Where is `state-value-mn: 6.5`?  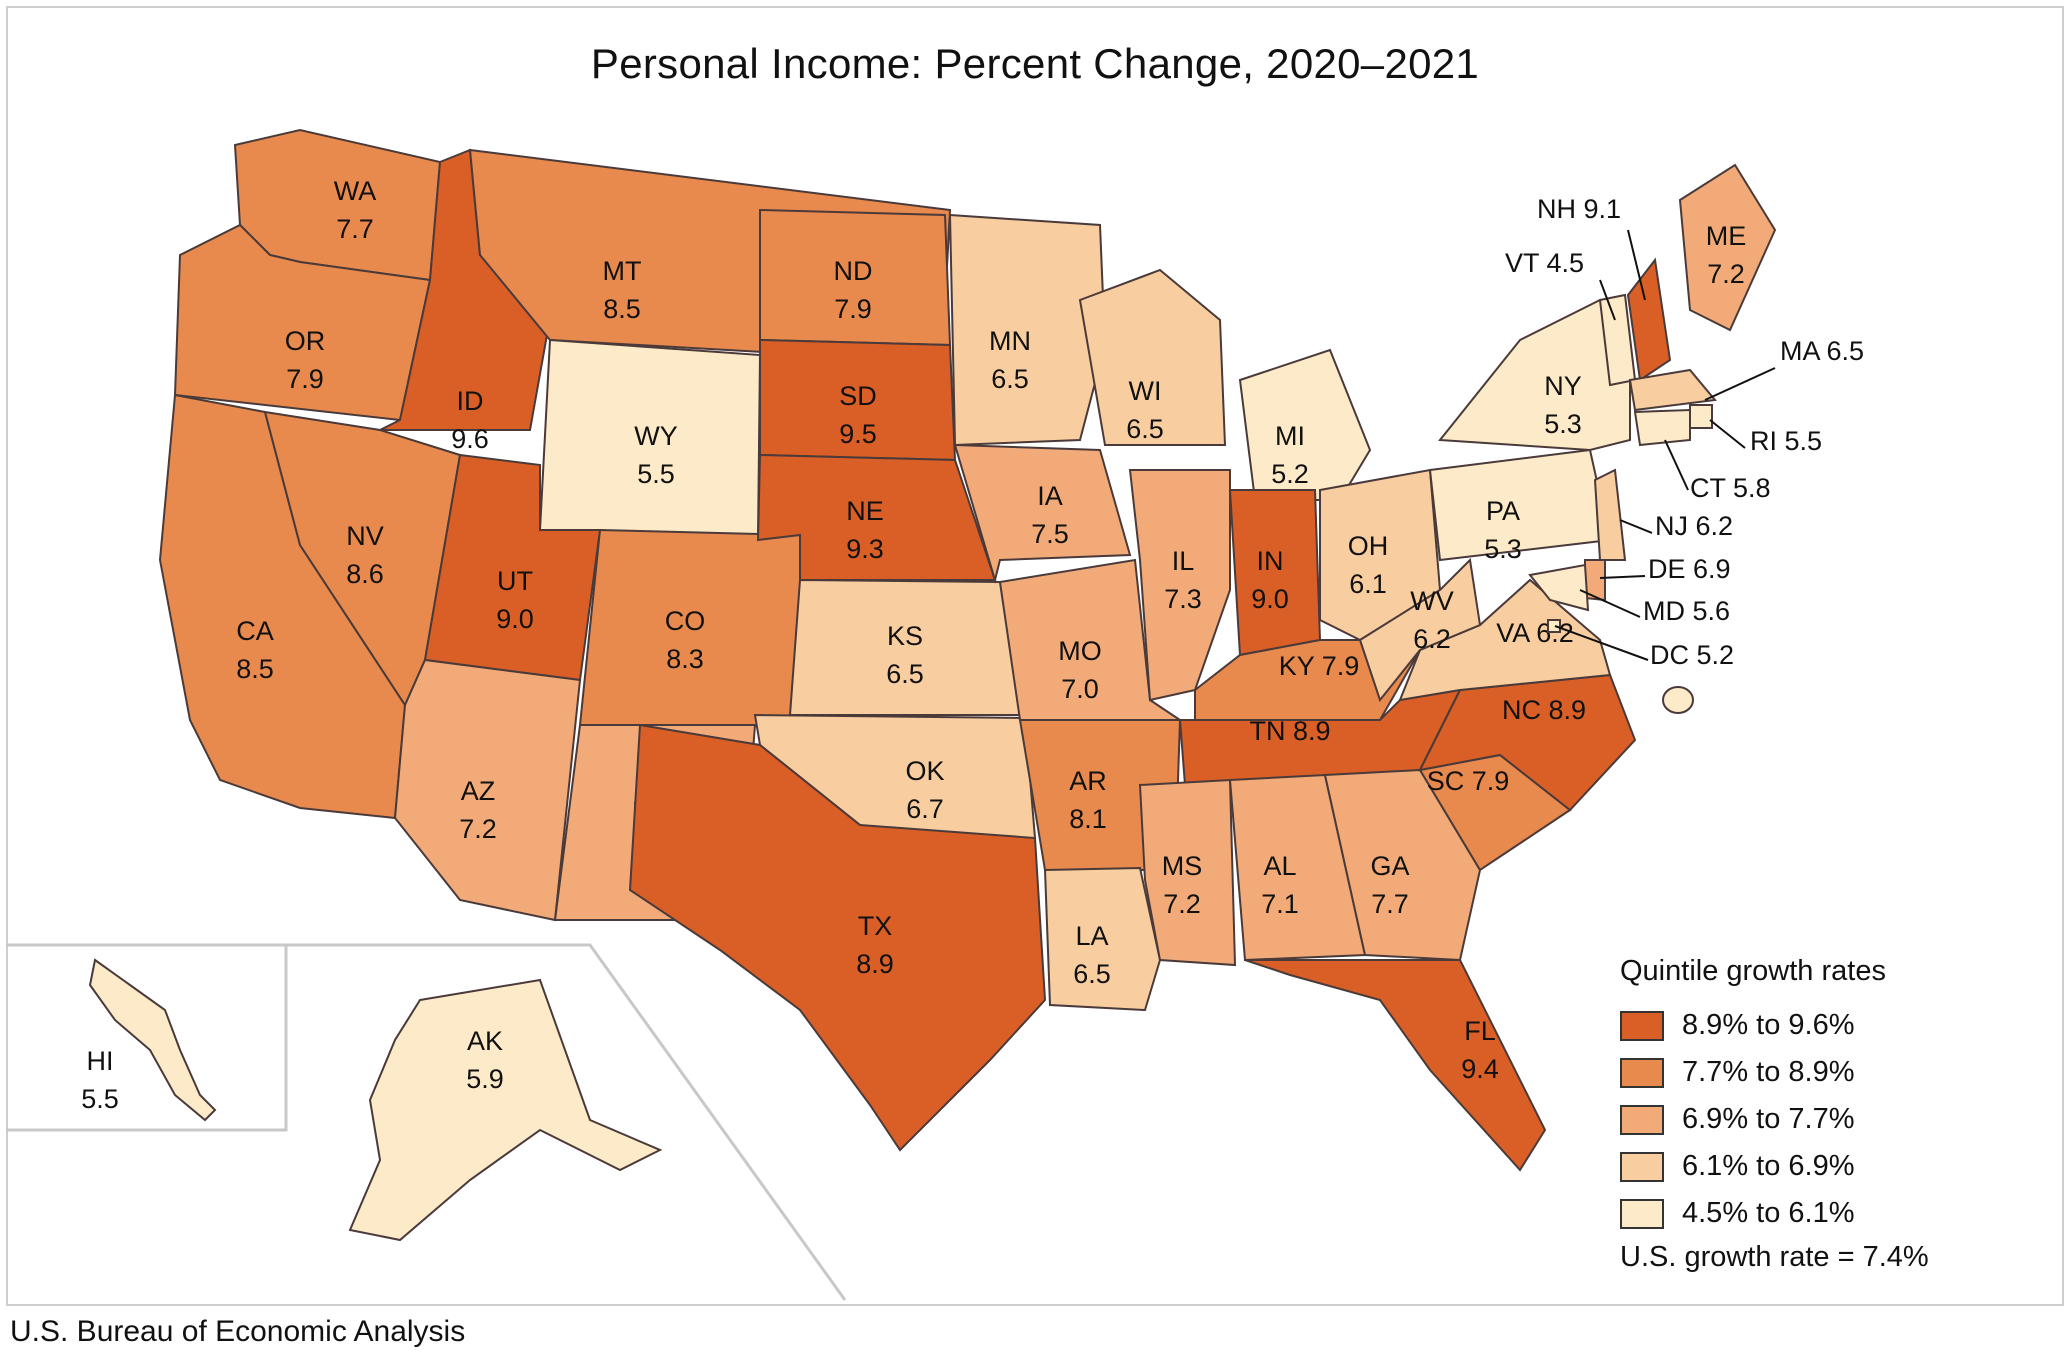 state-value-mn: 6.5 is located at coordinates (1010, 379).